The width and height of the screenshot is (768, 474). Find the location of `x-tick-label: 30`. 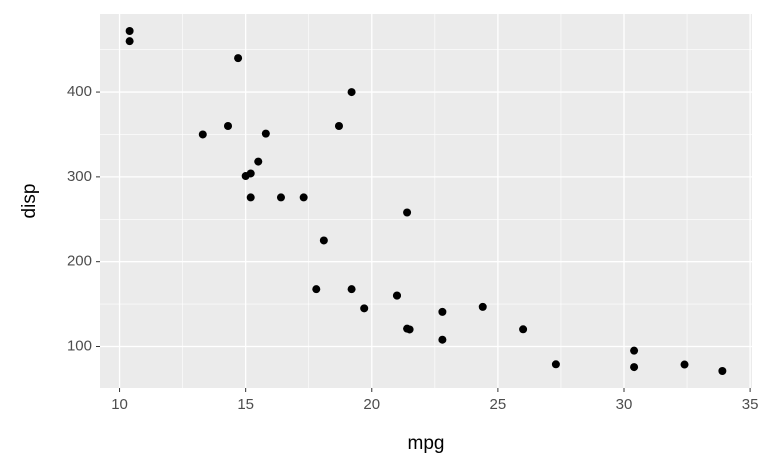

x-tick-label: 30 is located at coordinates (624, 404).